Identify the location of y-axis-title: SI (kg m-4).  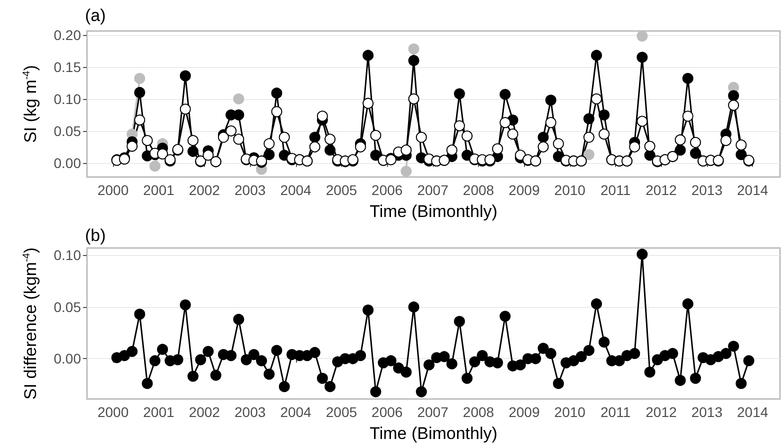
(30, 104).